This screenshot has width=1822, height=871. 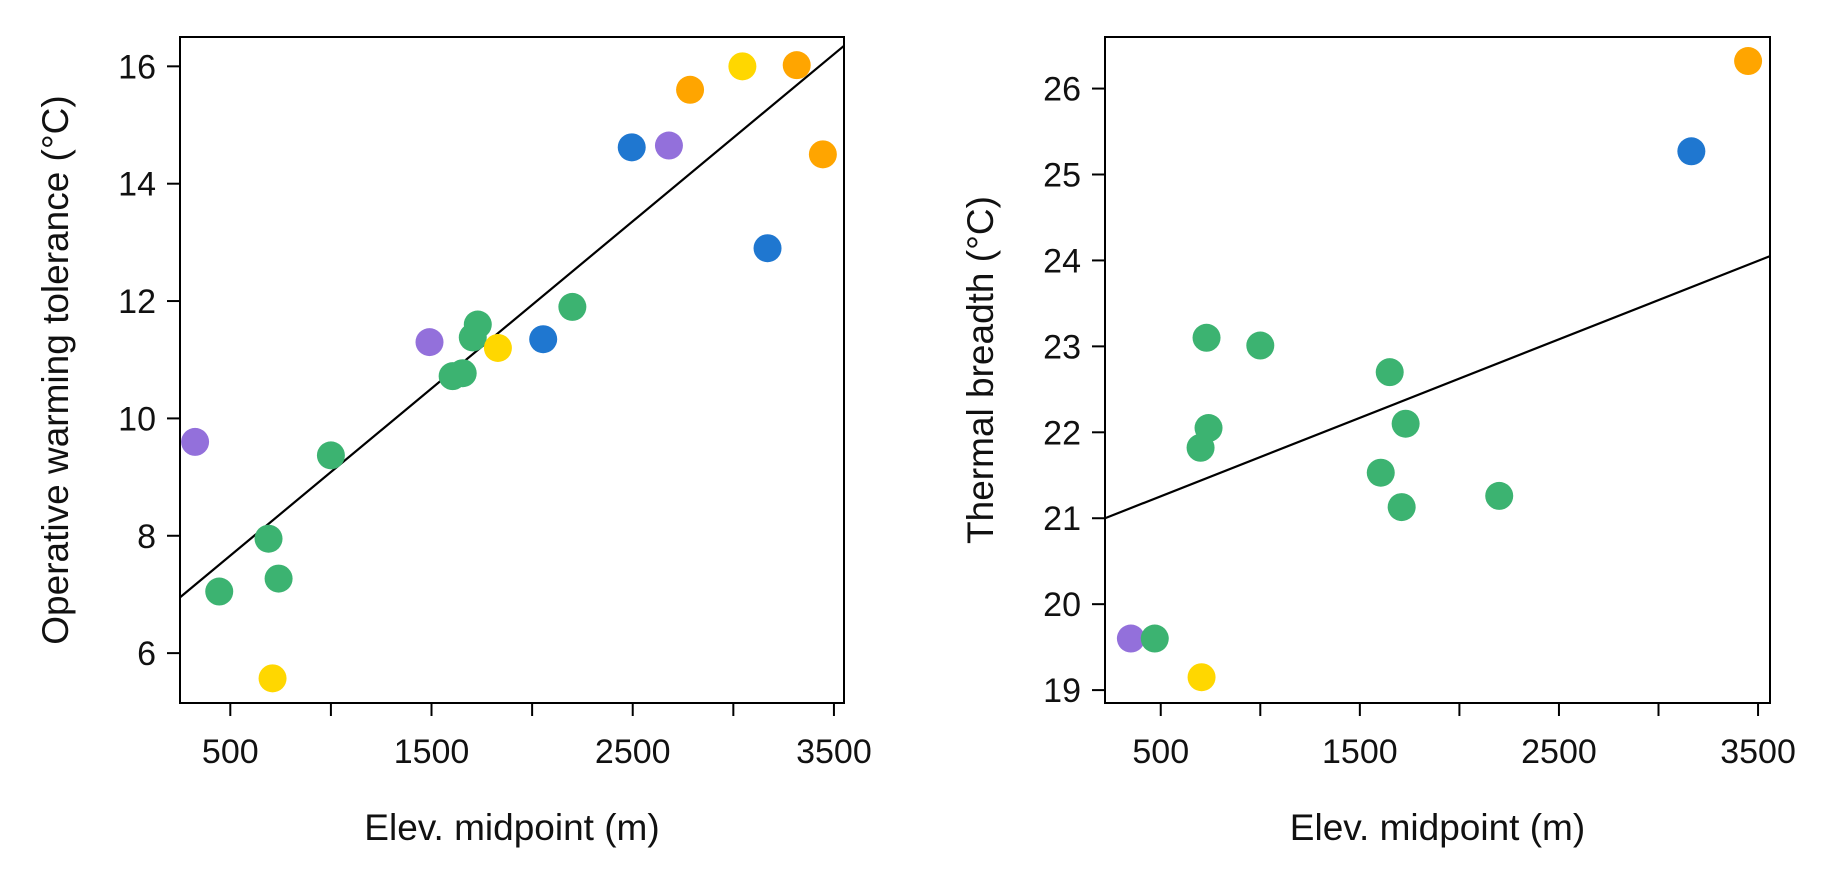 I want to click on y-axis-title: Operative warming tolerance (°C), so click(x=55, y=369).